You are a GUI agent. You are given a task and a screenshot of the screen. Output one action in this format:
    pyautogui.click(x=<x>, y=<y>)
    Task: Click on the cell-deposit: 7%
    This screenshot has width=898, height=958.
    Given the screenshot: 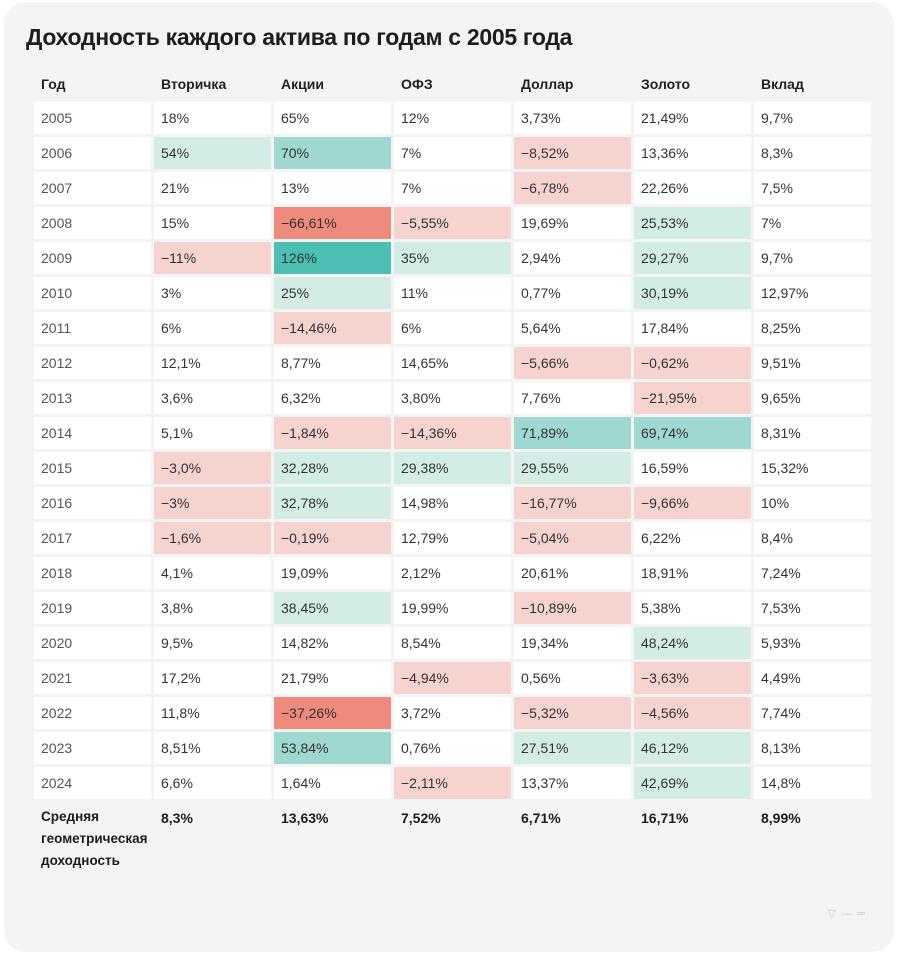 What is the action you would take?
    pyautogui.click(x=812, y=223)
    